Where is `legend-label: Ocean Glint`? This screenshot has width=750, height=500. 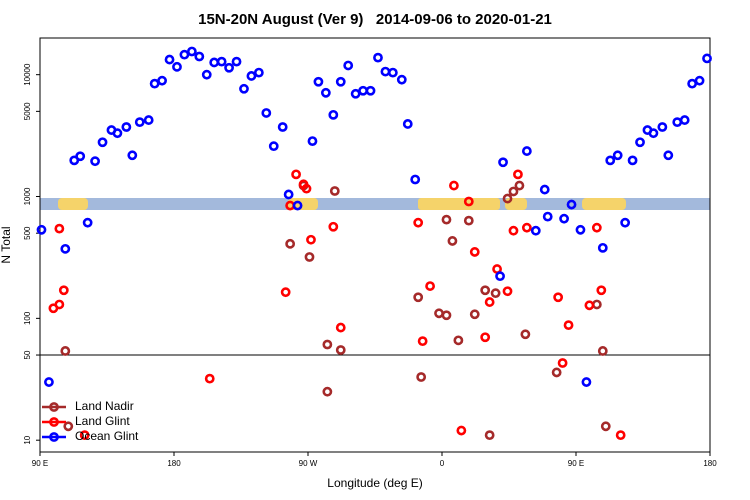 legend-label: Ocean Glint is located at coordinates (107, 436).